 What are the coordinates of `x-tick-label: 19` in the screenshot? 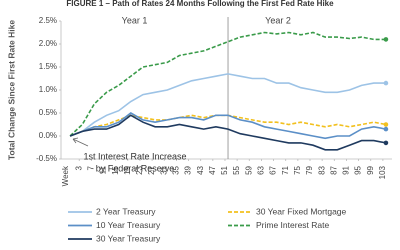 It's located at (127, 169).